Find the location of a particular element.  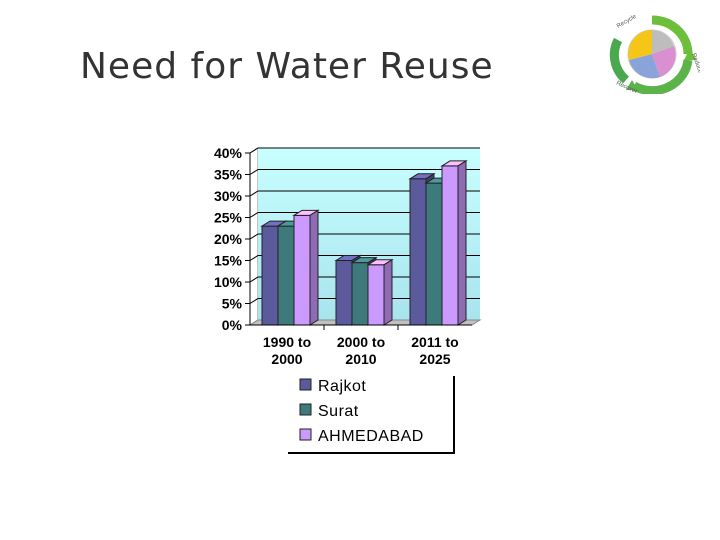

y-tick-label: 25% is located at coordinates (228, 218).